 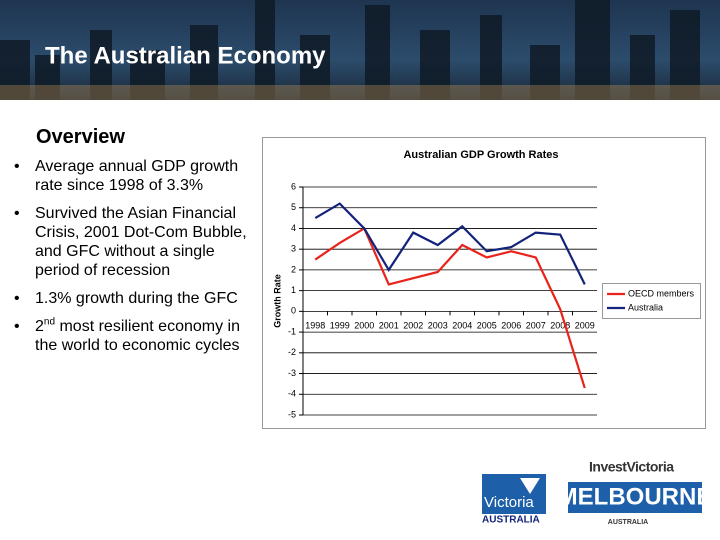 I want to click on x-tick-label: 2005, so click(x=487, y=326).